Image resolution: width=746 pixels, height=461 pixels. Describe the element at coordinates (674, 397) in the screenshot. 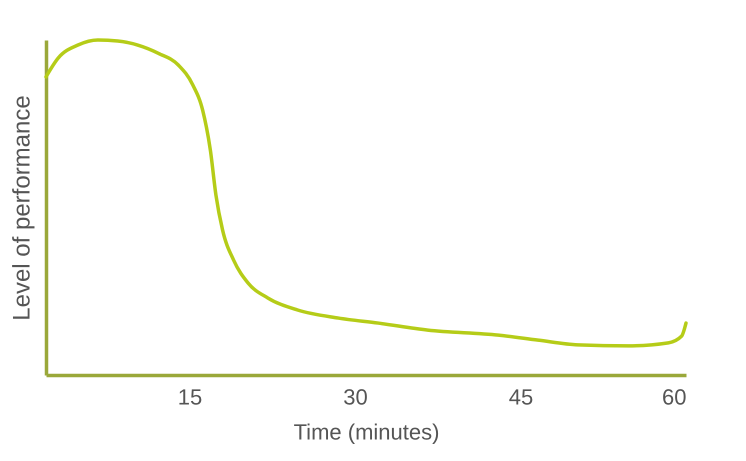

I see `x-tick-label: 60` at that location.